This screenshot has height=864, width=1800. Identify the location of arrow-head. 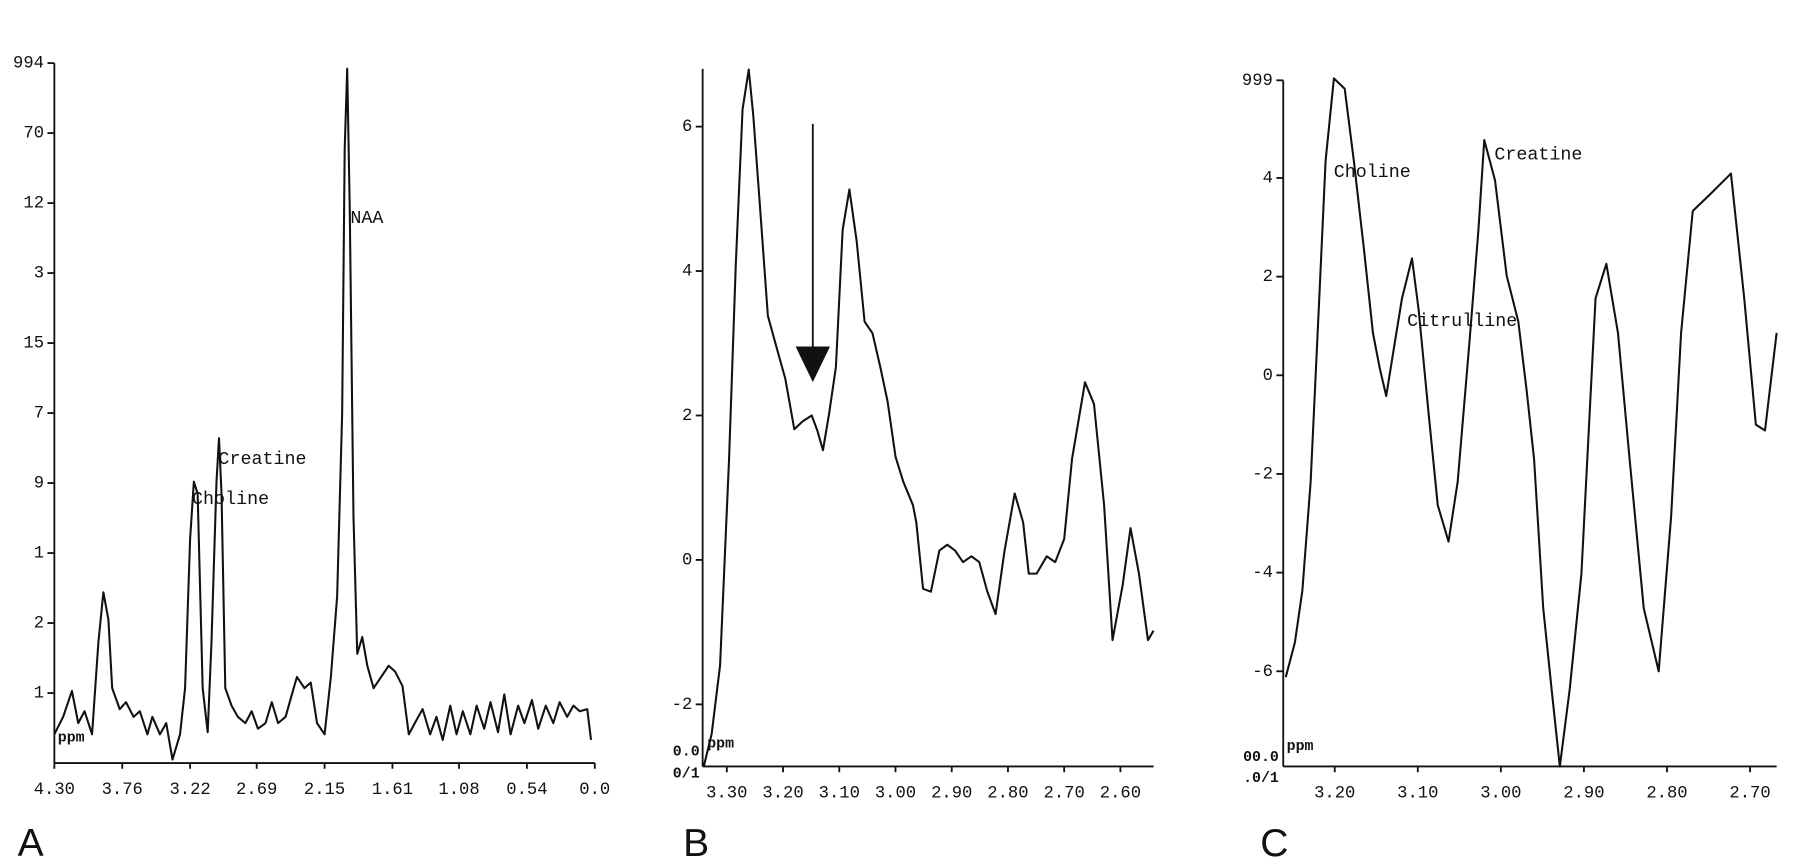
(813, 364).